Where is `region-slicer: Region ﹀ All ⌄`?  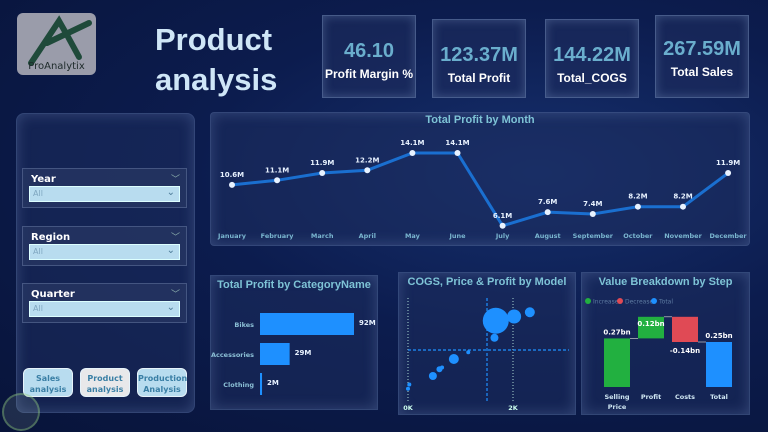
region-slicer: Region ﹀ All ⌄ is located at coordinates (104, 246).